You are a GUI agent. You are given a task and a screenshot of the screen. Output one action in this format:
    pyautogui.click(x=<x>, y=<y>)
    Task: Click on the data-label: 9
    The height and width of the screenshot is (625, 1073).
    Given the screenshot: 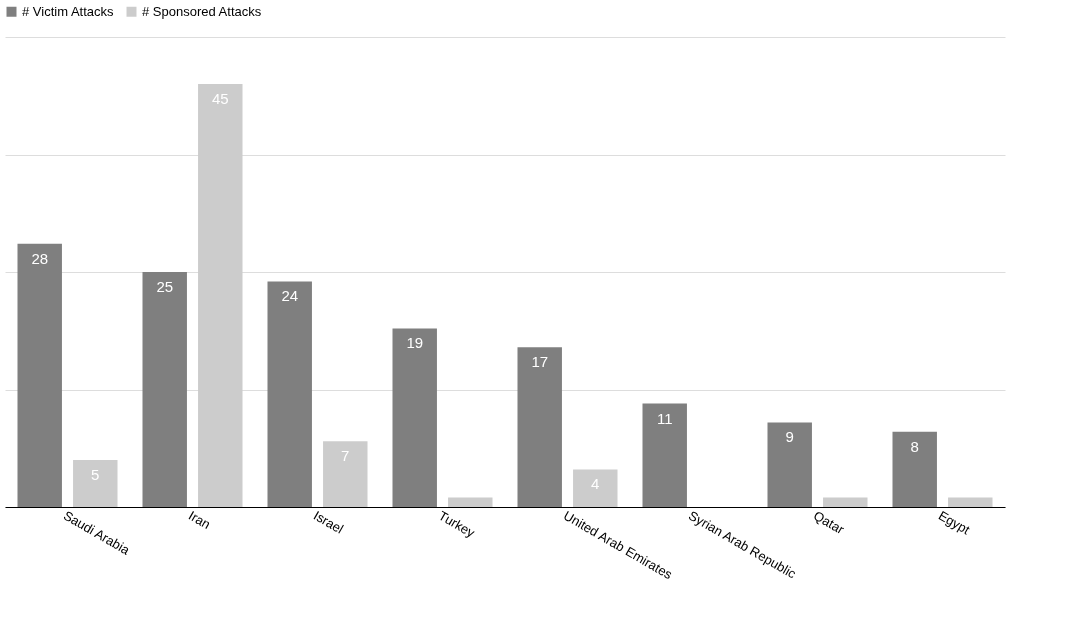 What is the action you would take?
    pyautogui.click(x=789, y=437)
    